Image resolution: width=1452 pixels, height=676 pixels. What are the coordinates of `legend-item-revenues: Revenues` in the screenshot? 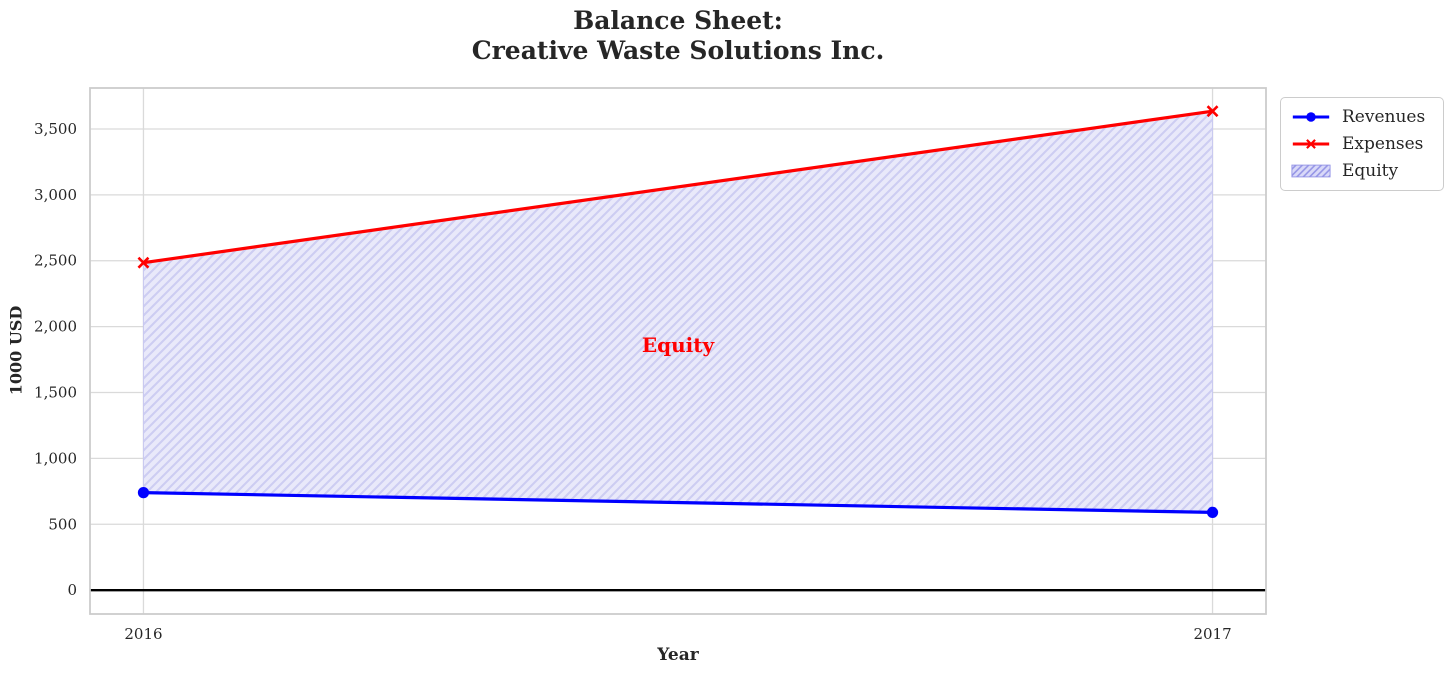 It's located at (1362, 117).